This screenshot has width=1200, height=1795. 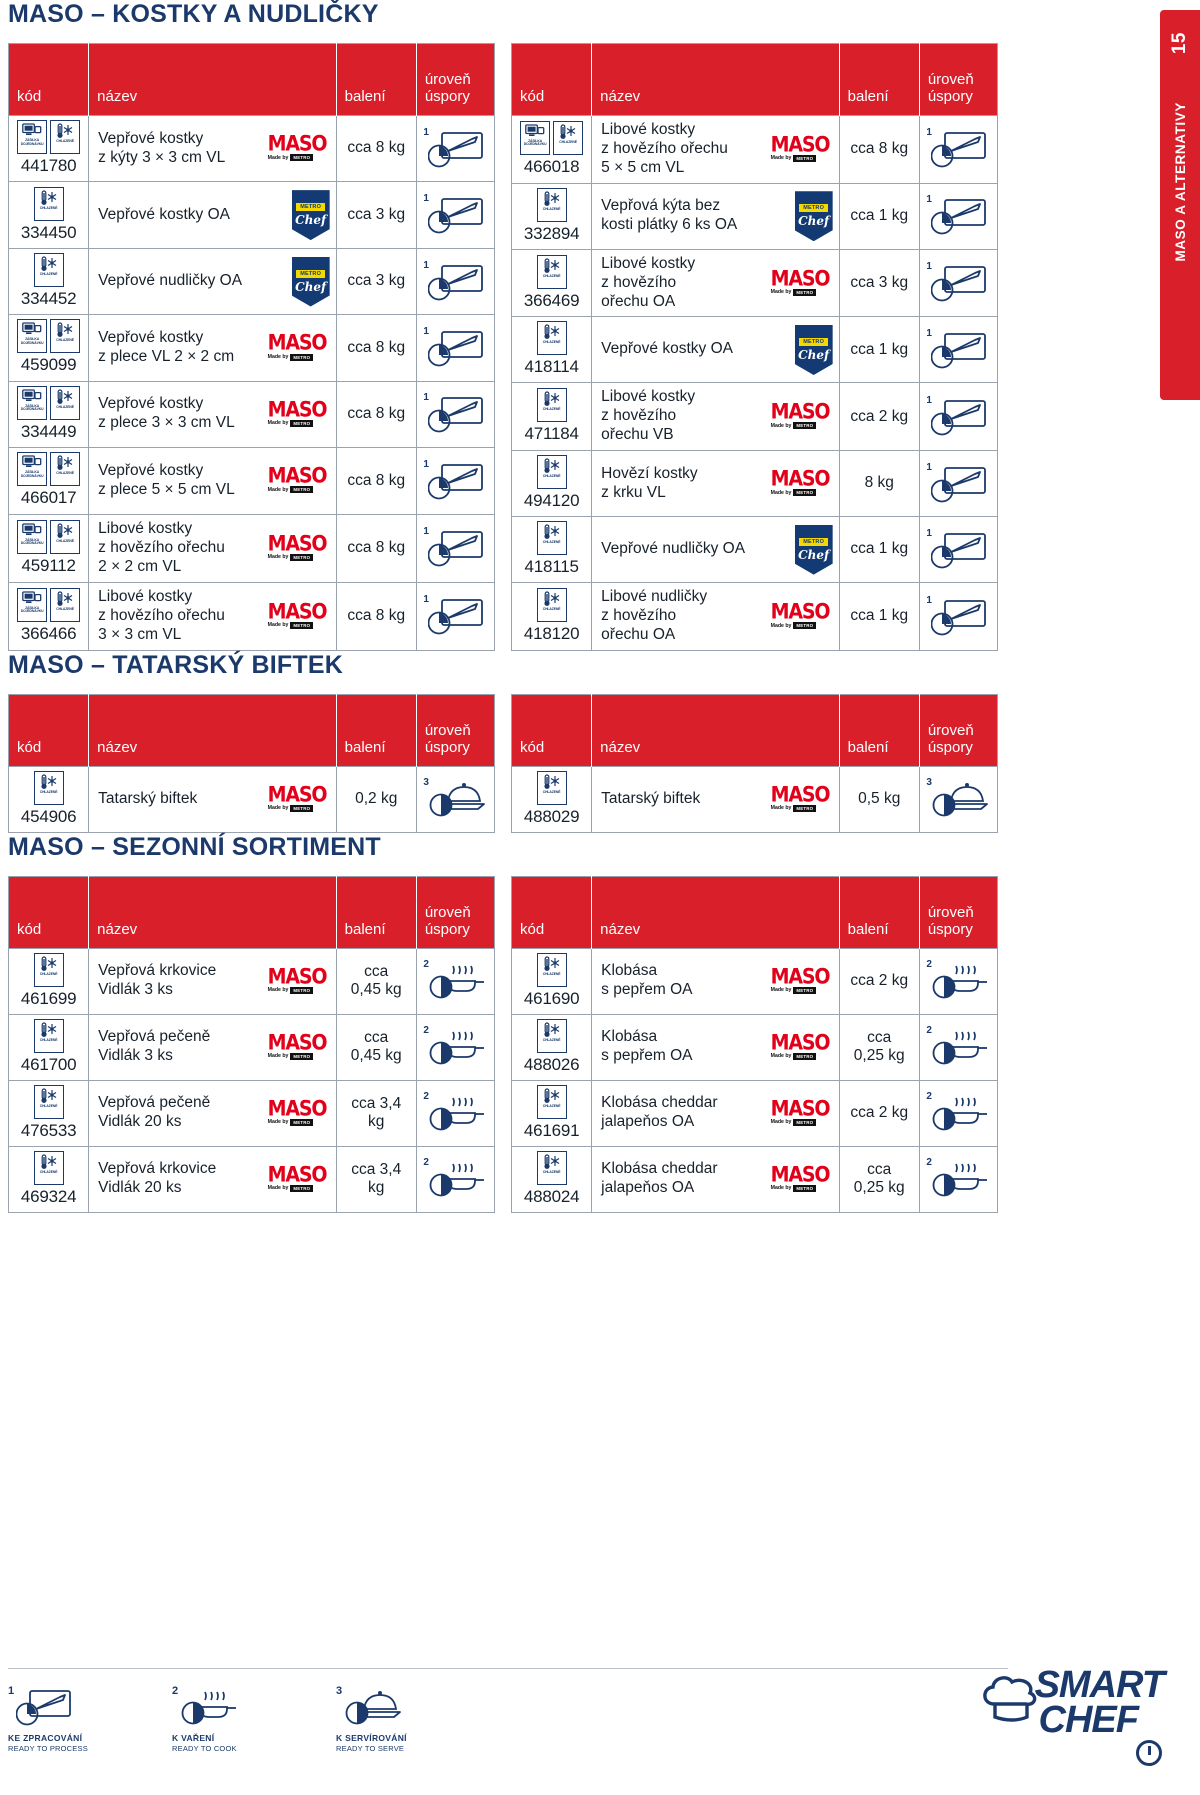 I want to click on column-header-code: kód, so click(x=552, y=730).